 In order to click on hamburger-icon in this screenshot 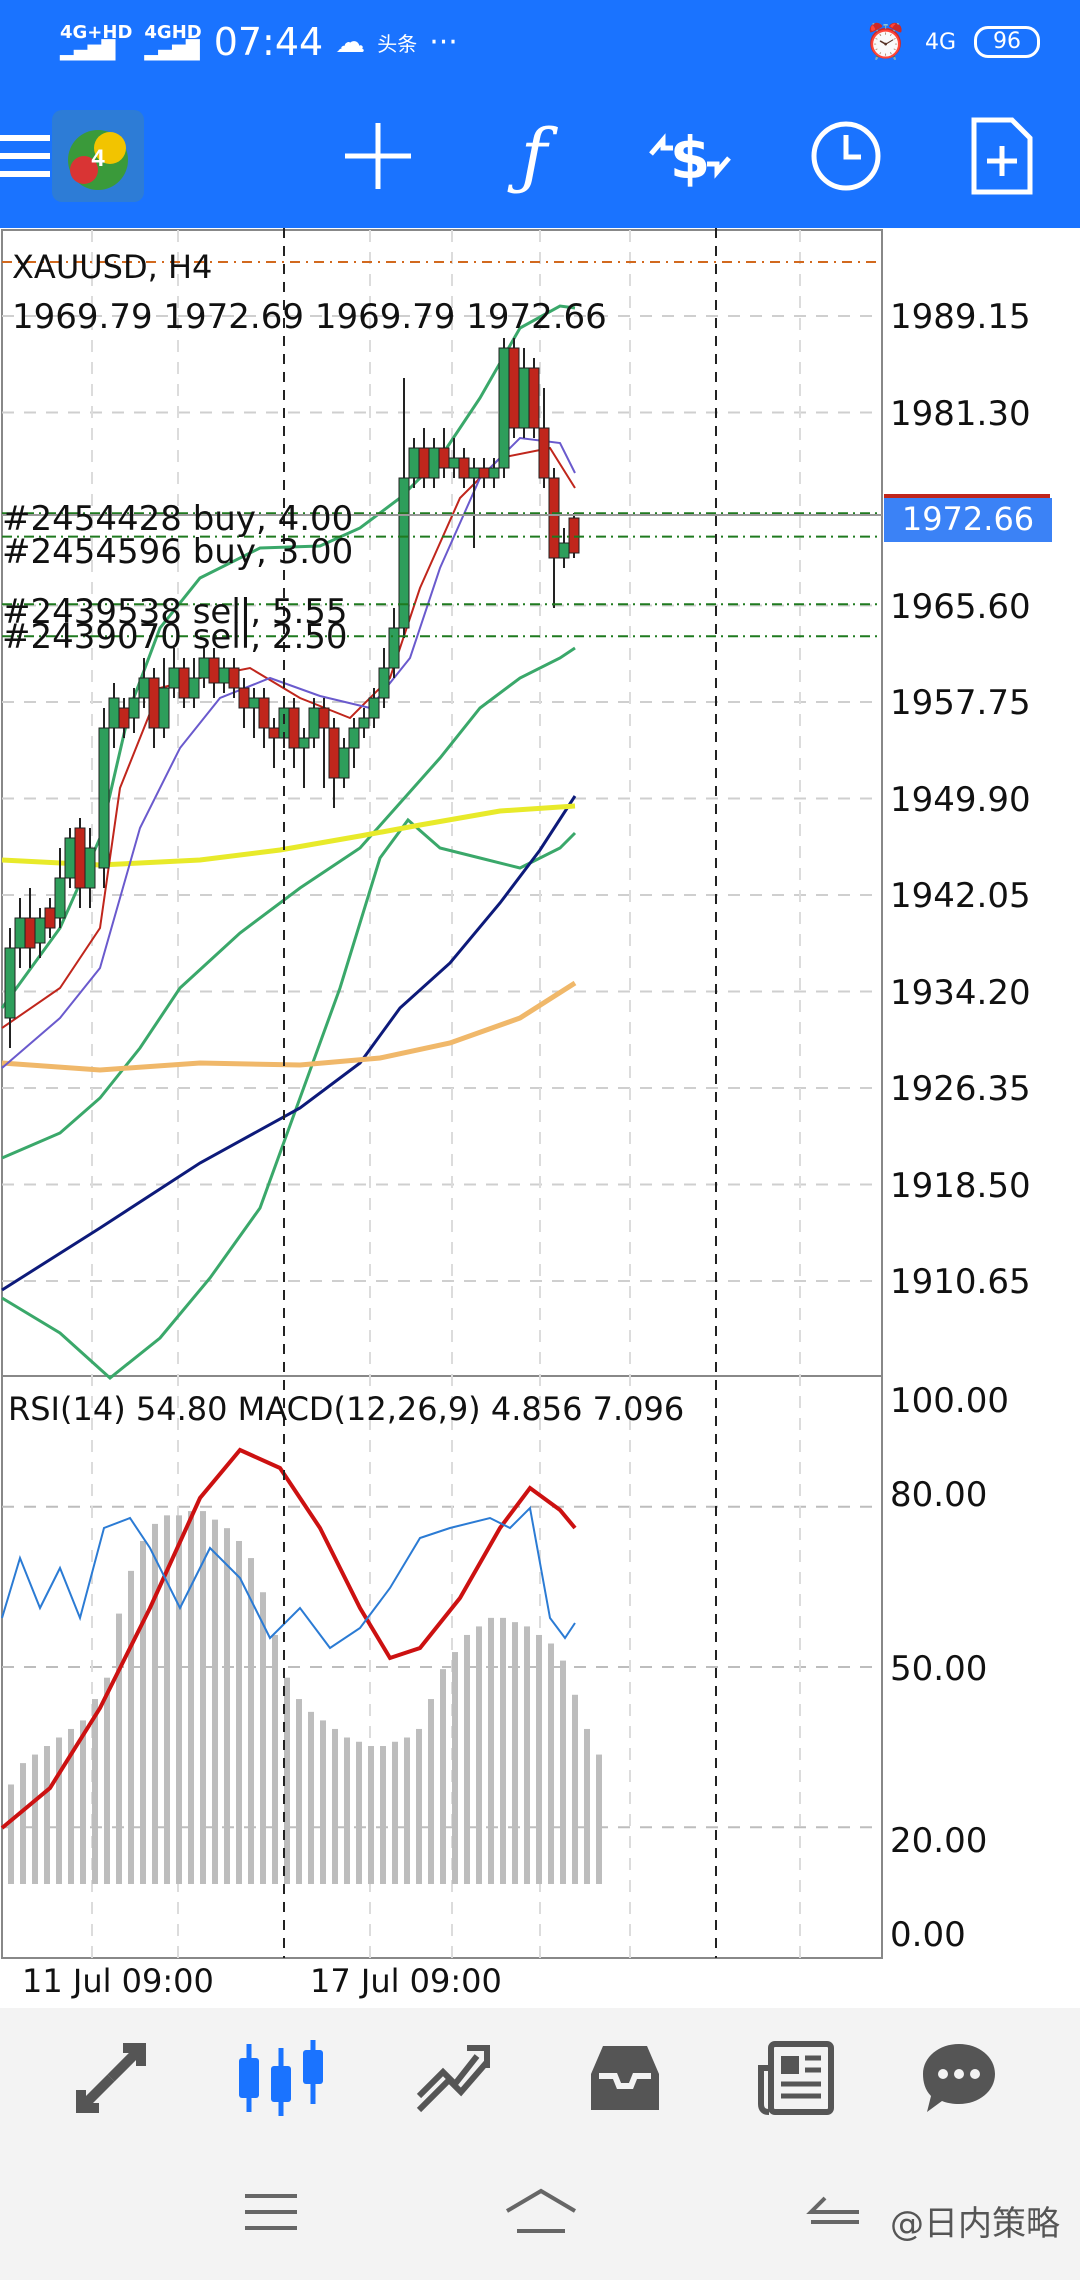, I will do `click(35, 156)`.